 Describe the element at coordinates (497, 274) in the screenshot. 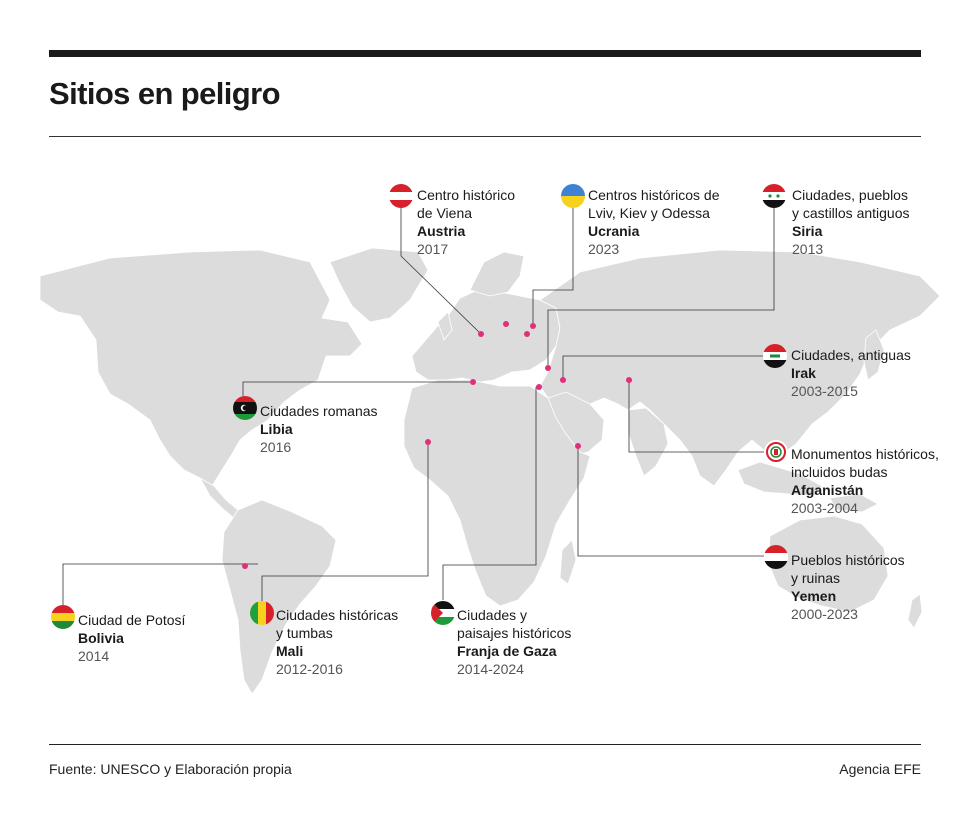

I see `scandinavia` at that location.